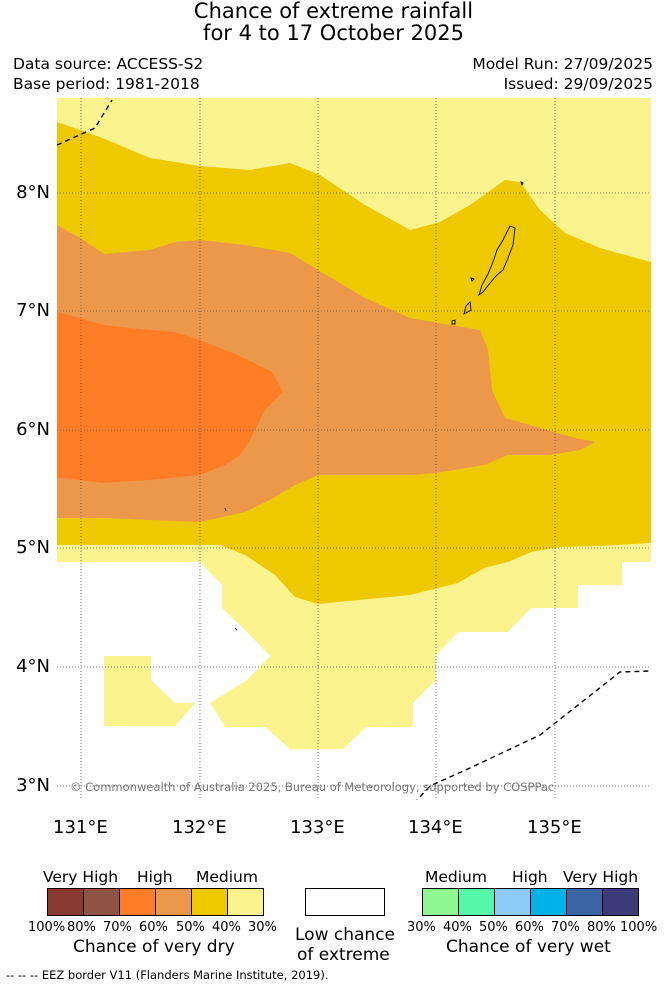  What do you see at coordinates (85, 122) in the screenshot?
I see `eez-border-north` at bounding box center [85, 122].